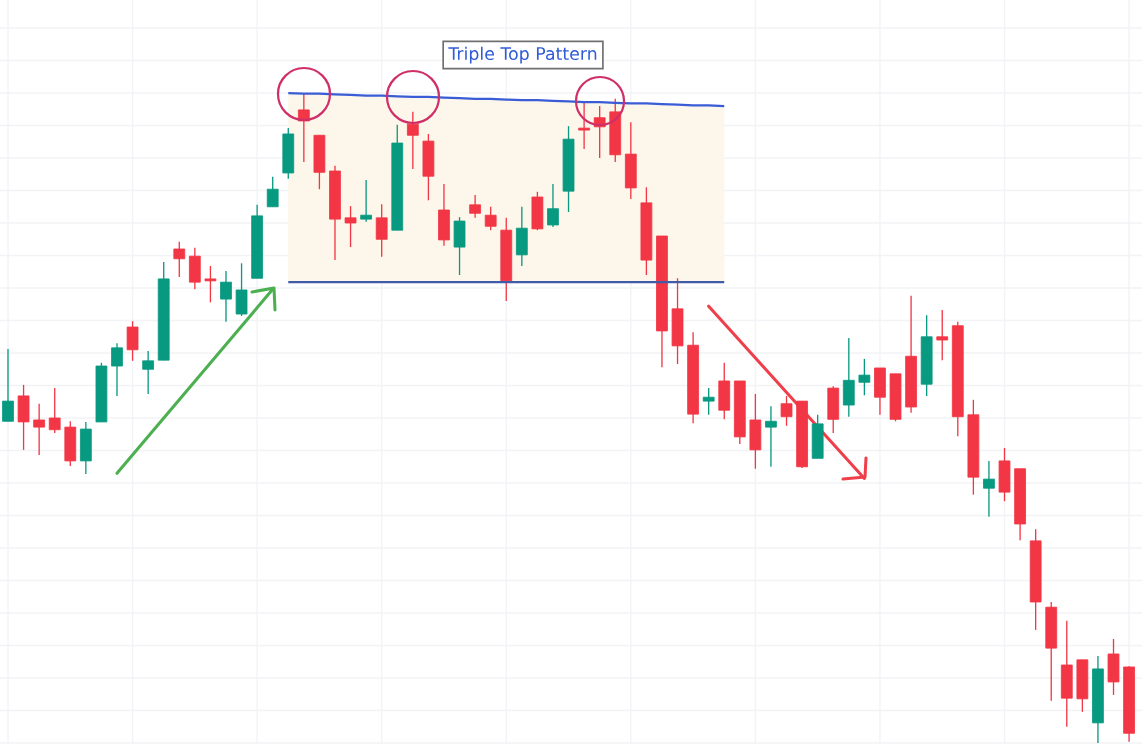 Image resolution: width=1142 pixels, height=744 pixels. Describe the element at coordinates (522, 55) in the screenshot. I see `chart-title: Triple Top Pattern` at that location.